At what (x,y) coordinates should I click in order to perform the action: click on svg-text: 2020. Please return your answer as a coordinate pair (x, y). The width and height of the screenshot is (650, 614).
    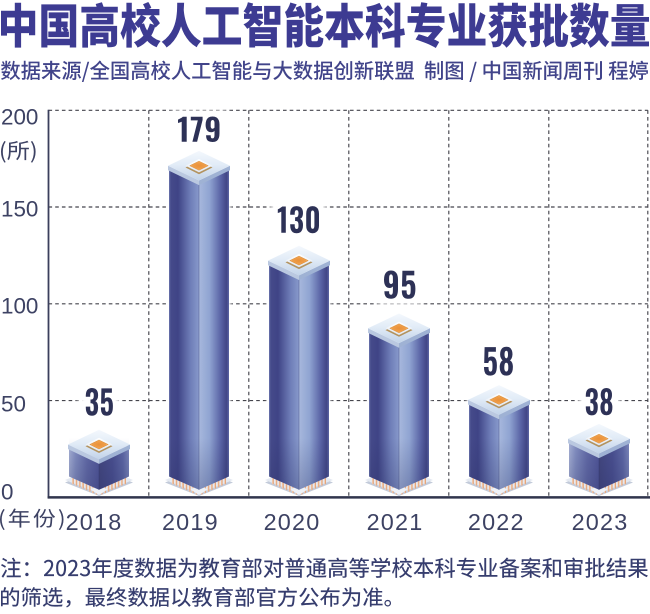
    Looking at the image, I should click on (292, 522).